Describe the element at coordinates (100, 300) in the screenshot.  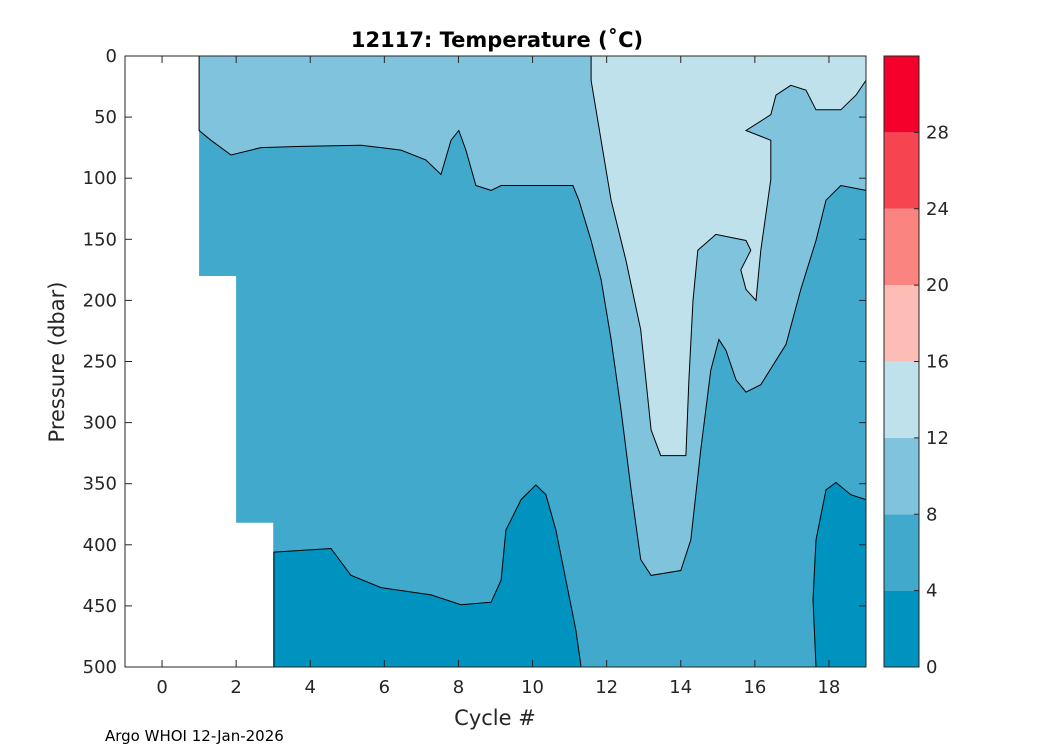
I see `y-tick-label: 200` at that location.